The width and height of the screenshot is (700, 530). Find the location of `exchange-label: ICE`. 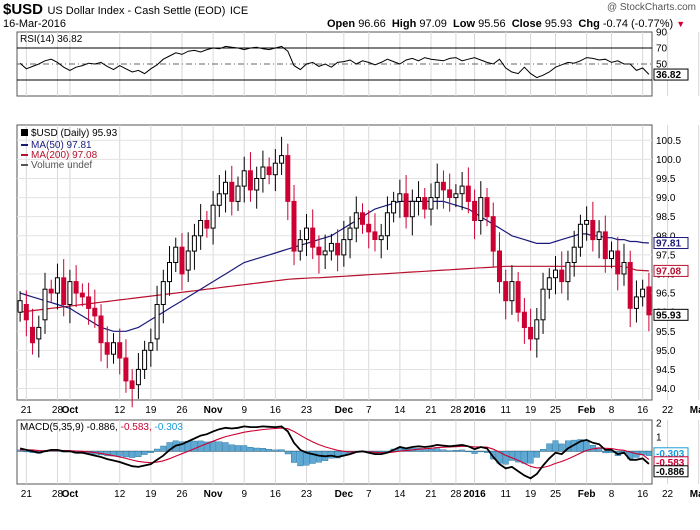

exchange-label: ICE is located at coordinates (239, 11).